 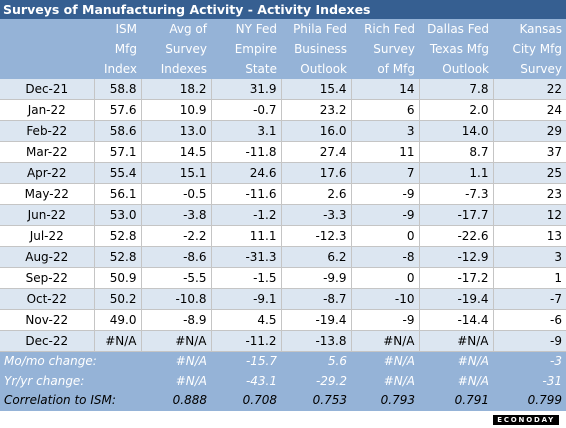 I want to click on table-cell: 3, so click(x=384, y=131).